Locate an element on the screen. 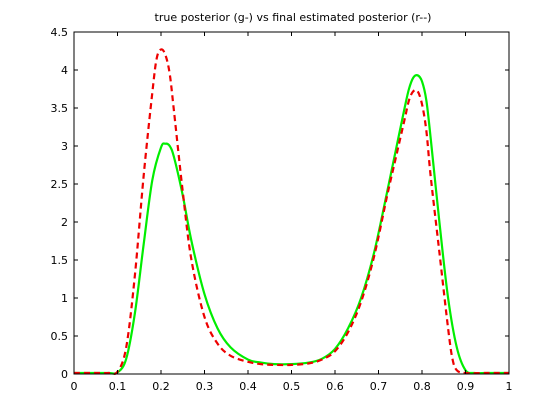 The width and height of the screenshot is (560, 420). y-tick-label: 3.5 is located at coordinates (60, 108).